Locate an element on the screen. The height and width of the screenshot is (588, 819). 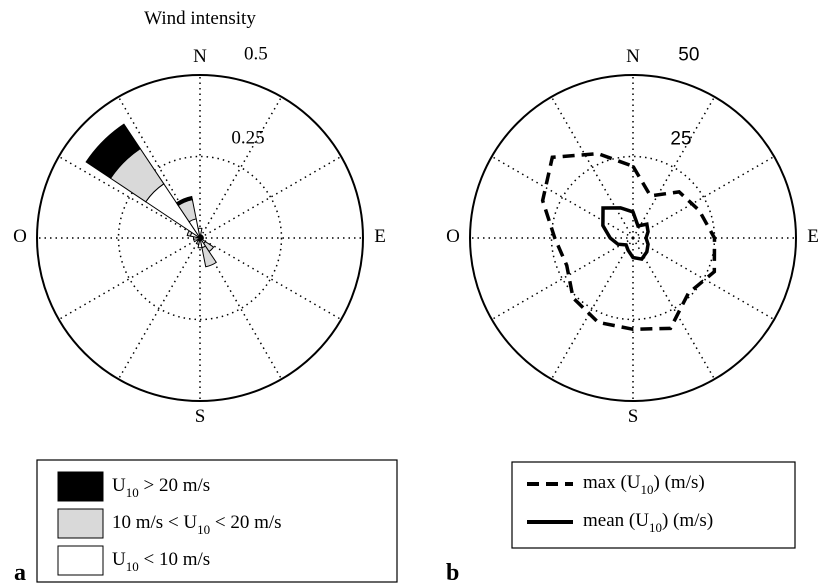
grid-ring is located at coordinates (200, 238).